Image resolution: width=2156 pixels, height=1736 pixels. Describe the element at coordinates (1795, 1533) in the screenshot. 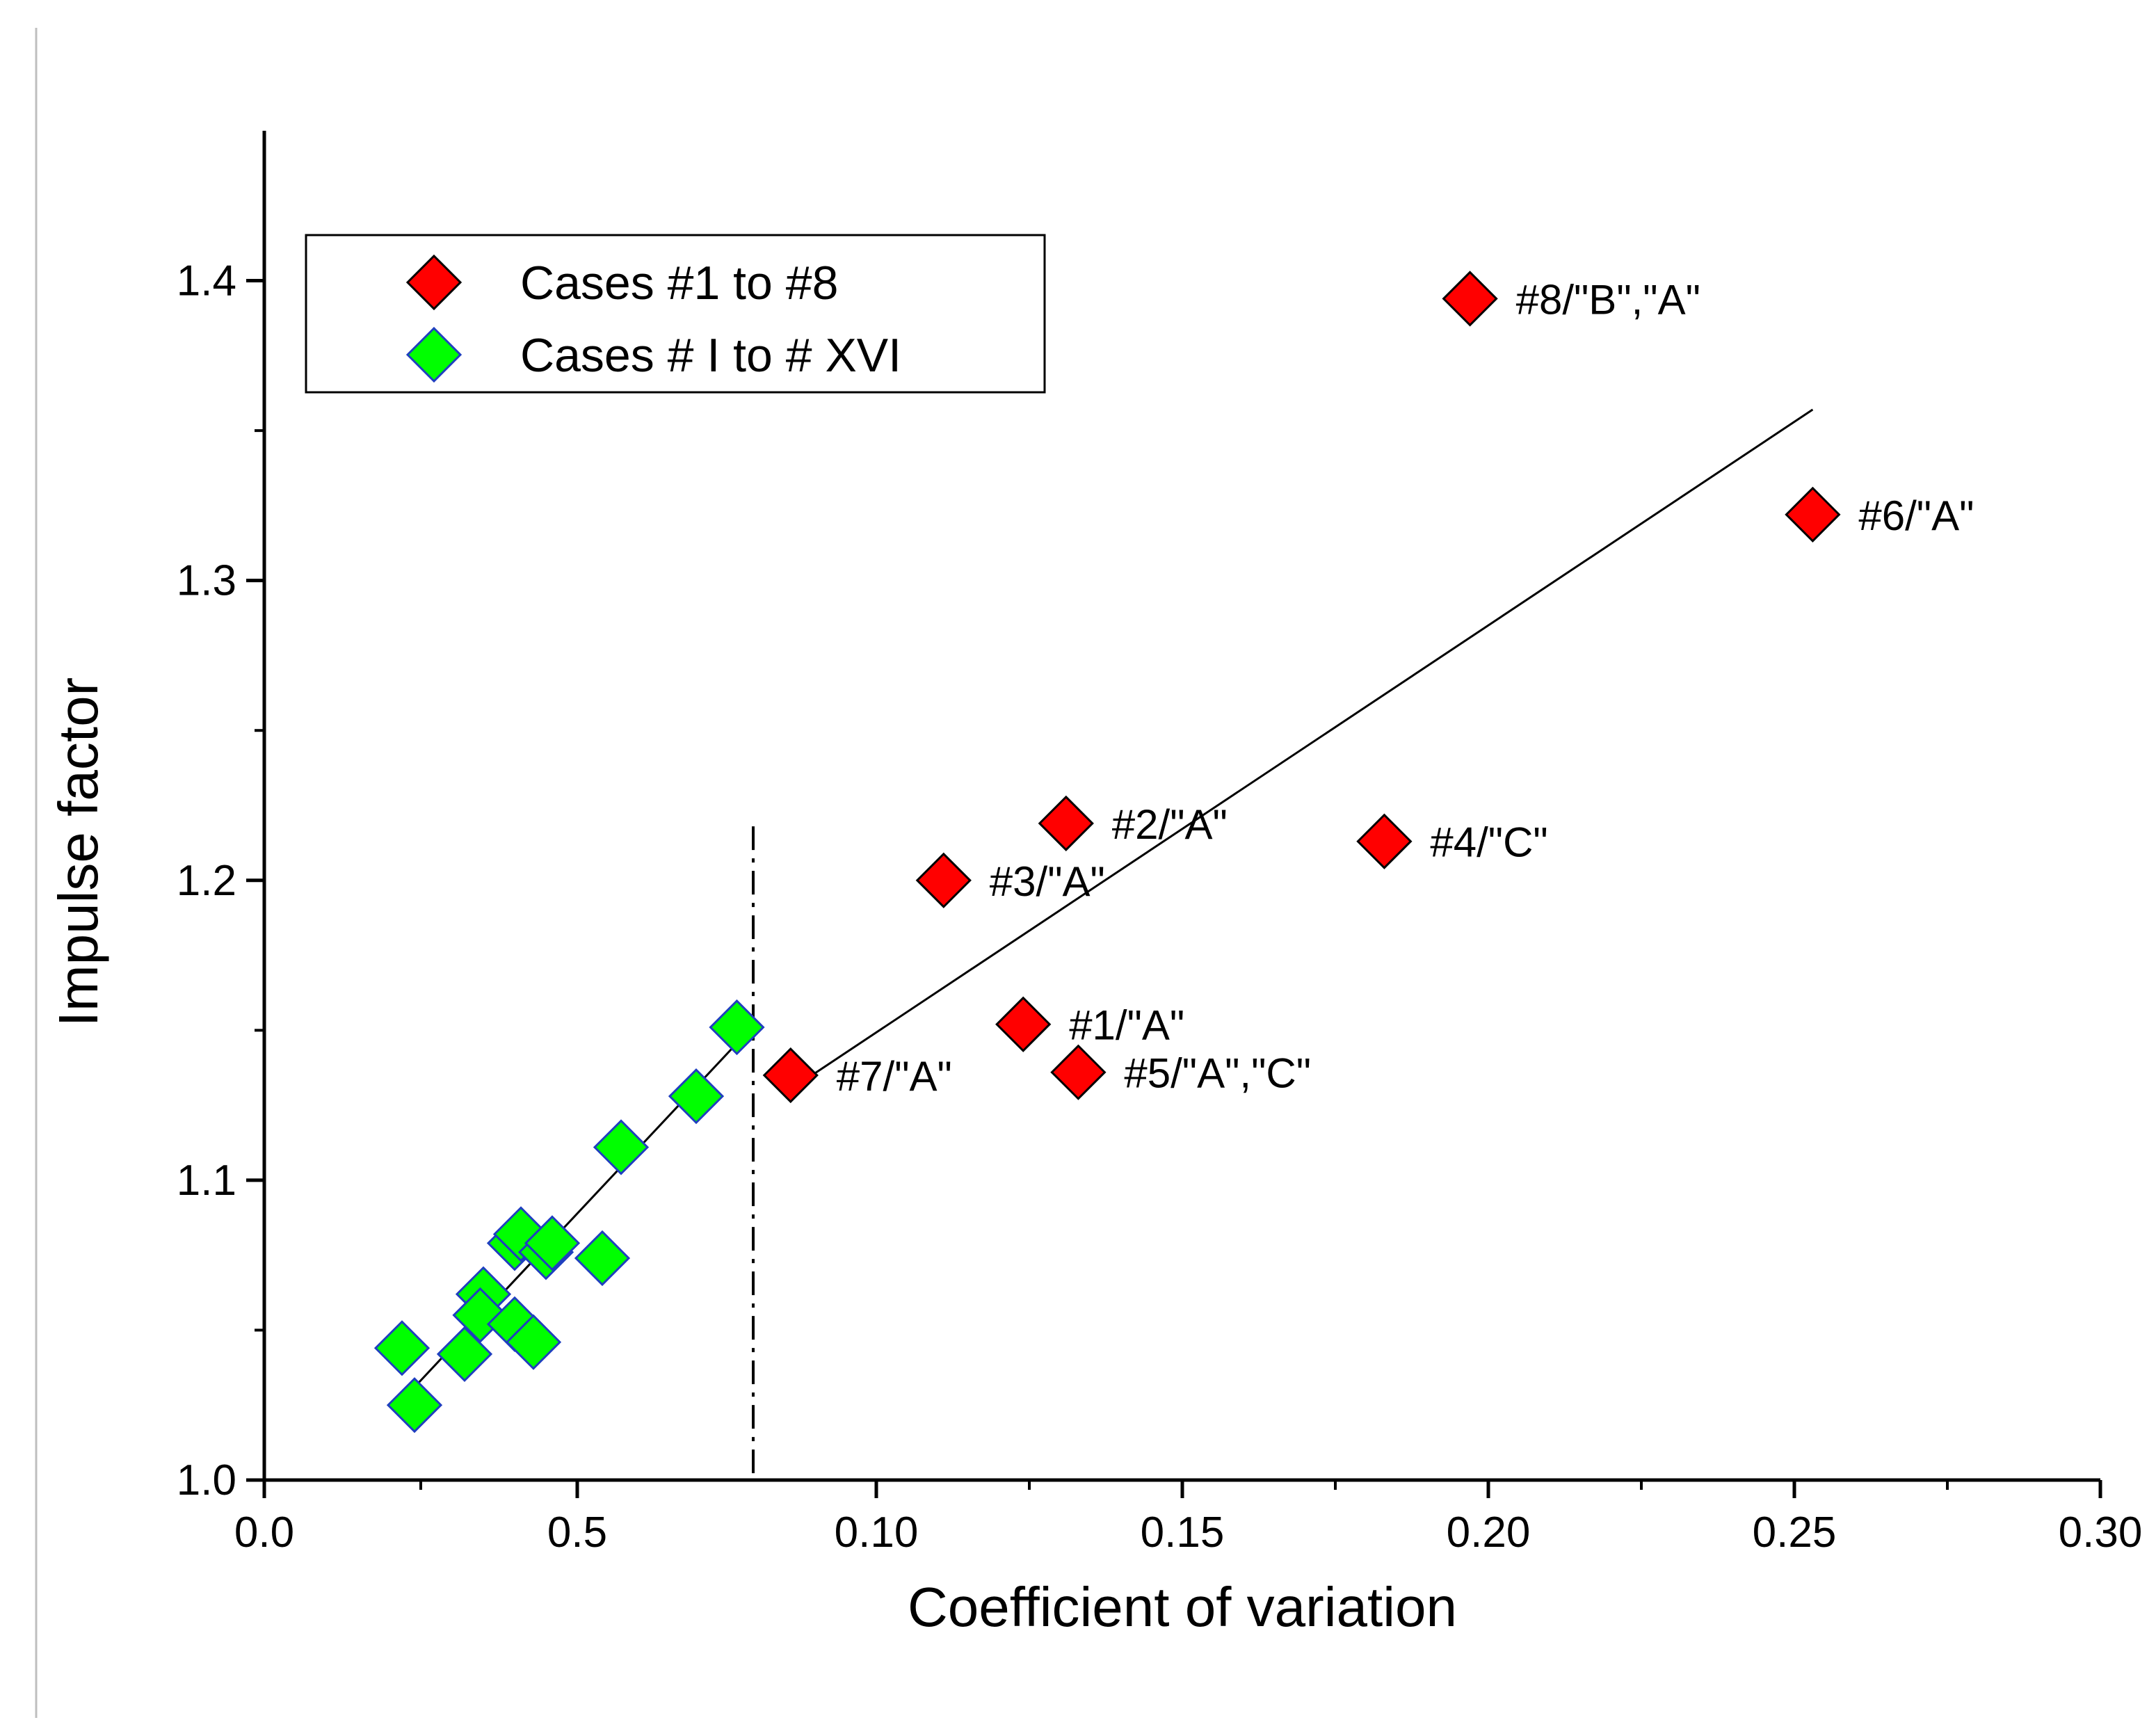

I see `x-tick-label: 0.25` at that location.